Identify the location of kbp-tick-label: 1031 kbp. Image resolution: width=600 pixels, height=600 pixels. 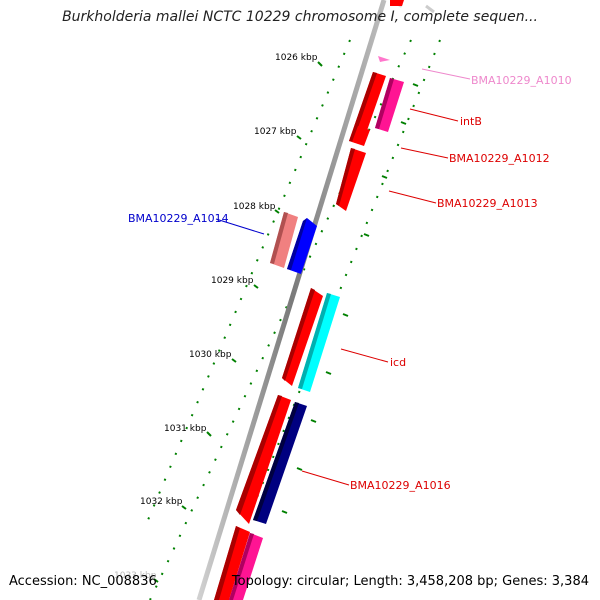
(185, 429).